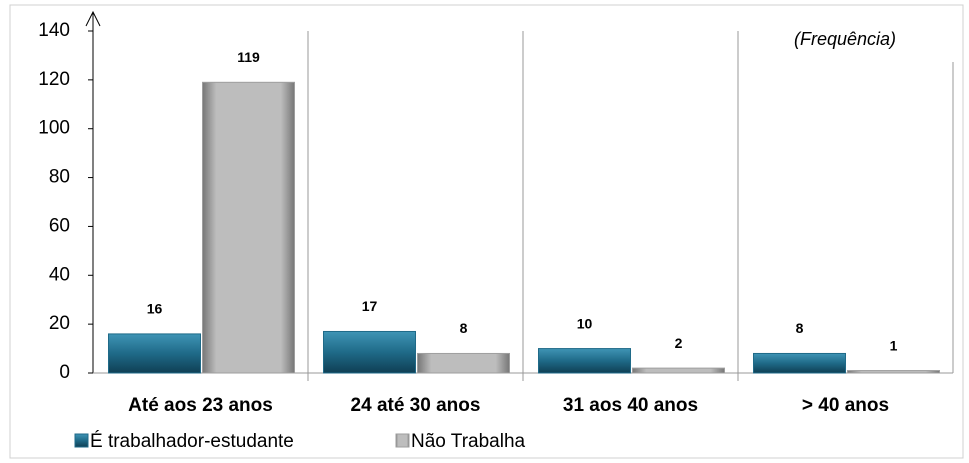  What do you see at coordinates (845, 405) in the screenshot?
I see `x-tick-label: > 40 anos` at bounding box center [845, 405].